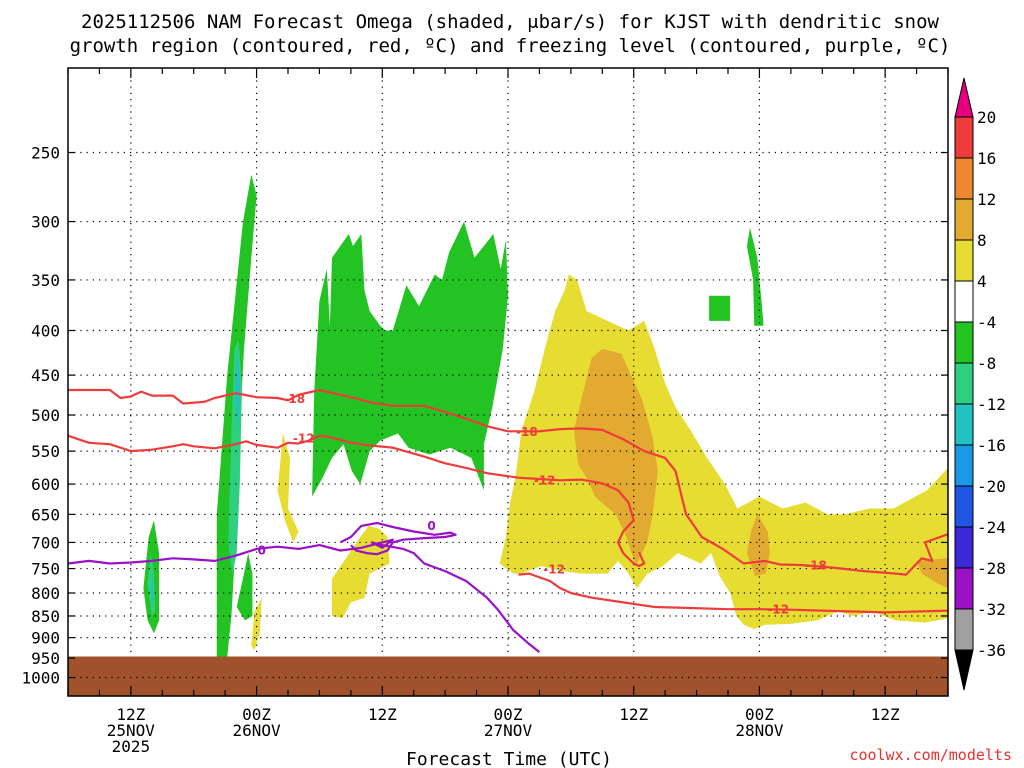 Image resolution: width=1024 pixels, height=768 pixels. Describe the element at coordinates (131, 746) in the screenshot. I see `x-tick-label-6-2: 2025` at that location.